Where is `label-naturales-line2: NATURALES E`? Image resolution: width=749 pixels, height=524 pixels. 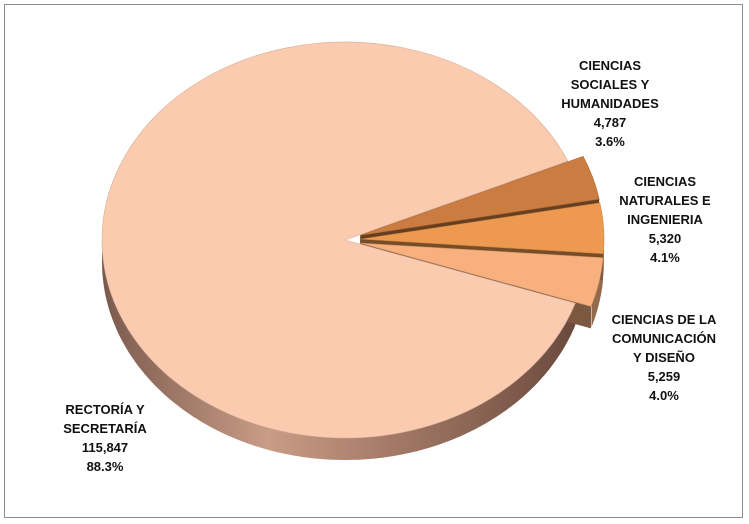 label-naturales-line2: NATURALES E is located at coordinates (665, 200).